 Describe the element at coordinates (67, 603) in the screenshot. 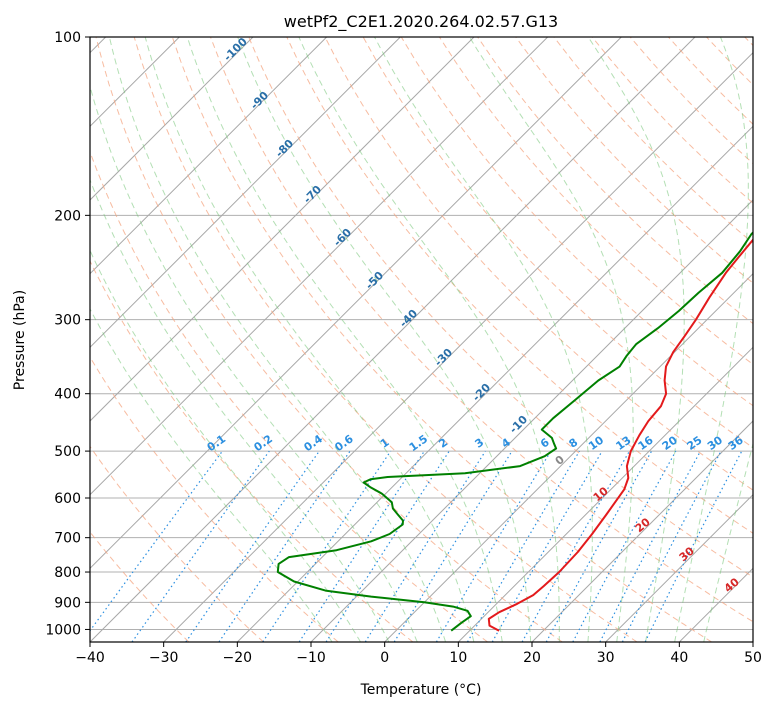

I see `y-tick-label: 900` at that location.